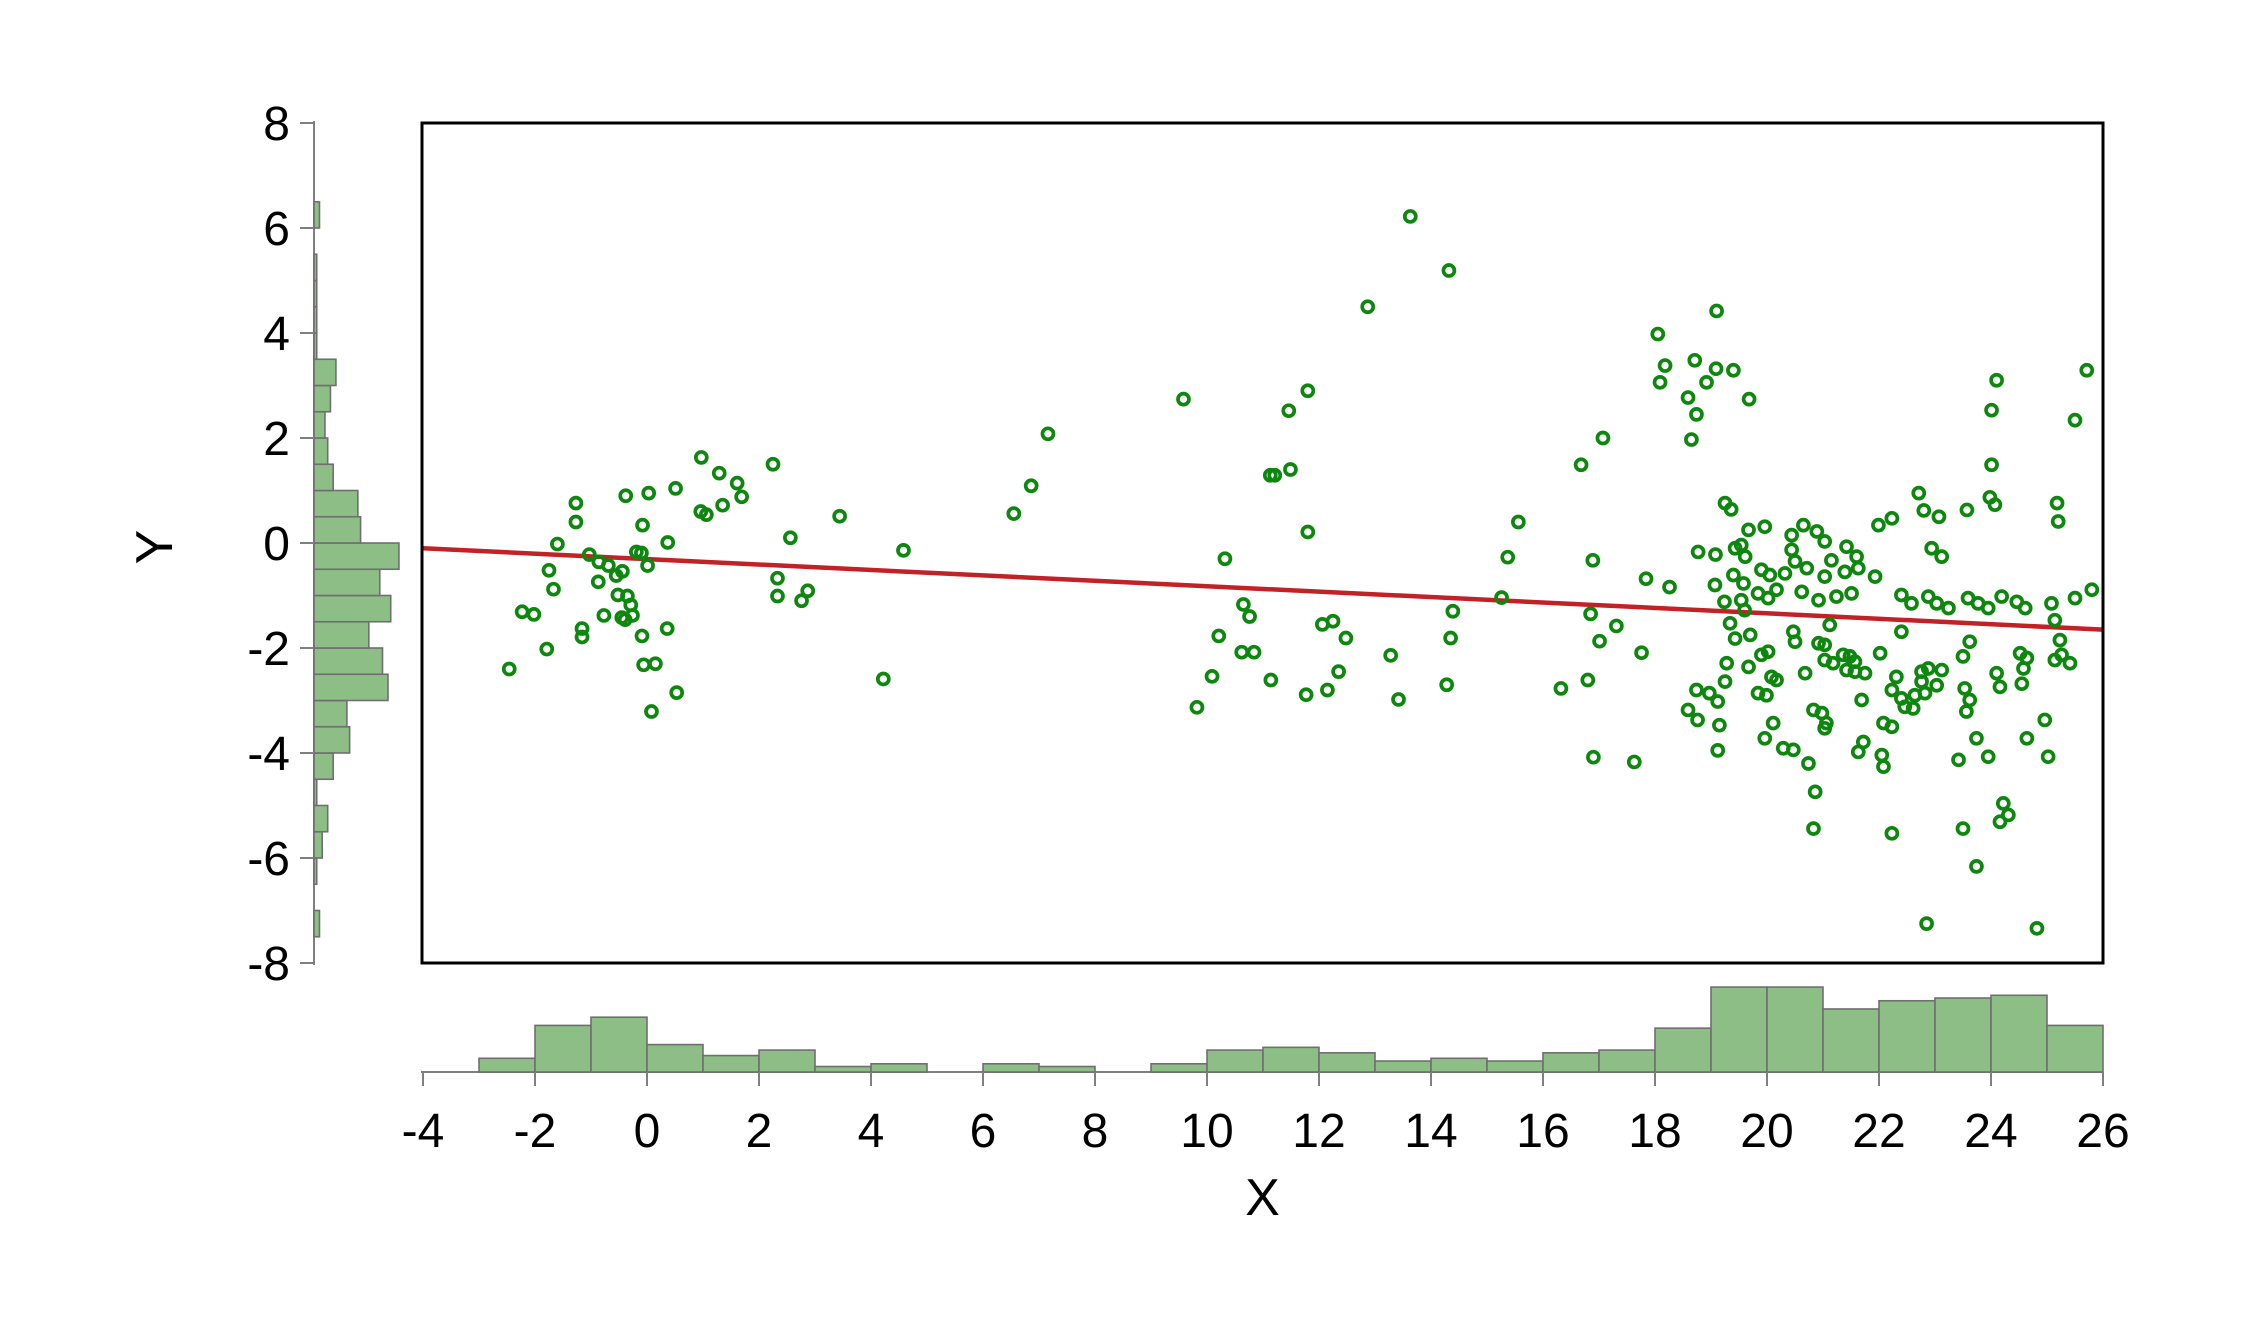 This screenshot has width=2250, height=1332. I want to click on x-tick-label: 16, so click(1542, 1131).